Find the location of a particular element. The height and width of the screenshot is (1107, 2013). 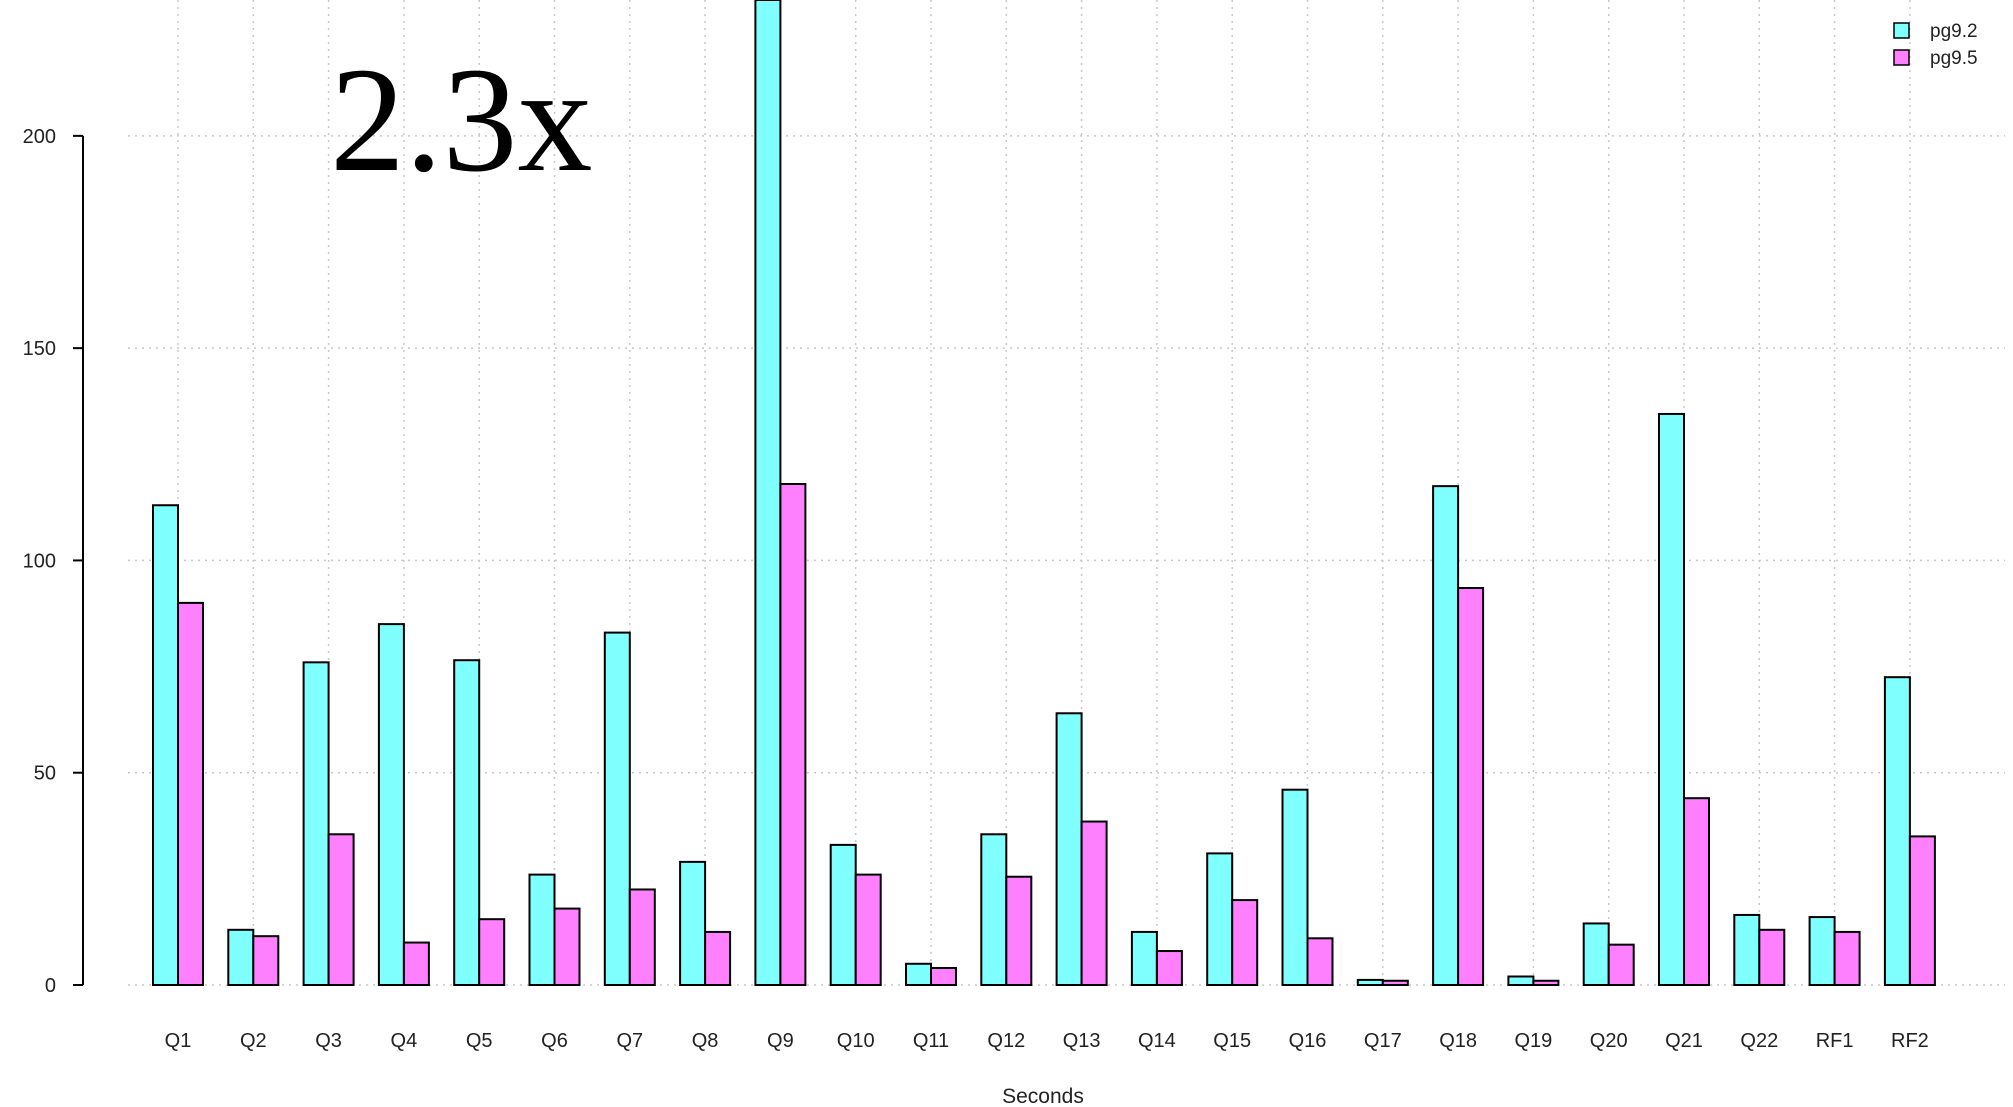

bar-pg95-q18 is located at coordinates (1471, 786).